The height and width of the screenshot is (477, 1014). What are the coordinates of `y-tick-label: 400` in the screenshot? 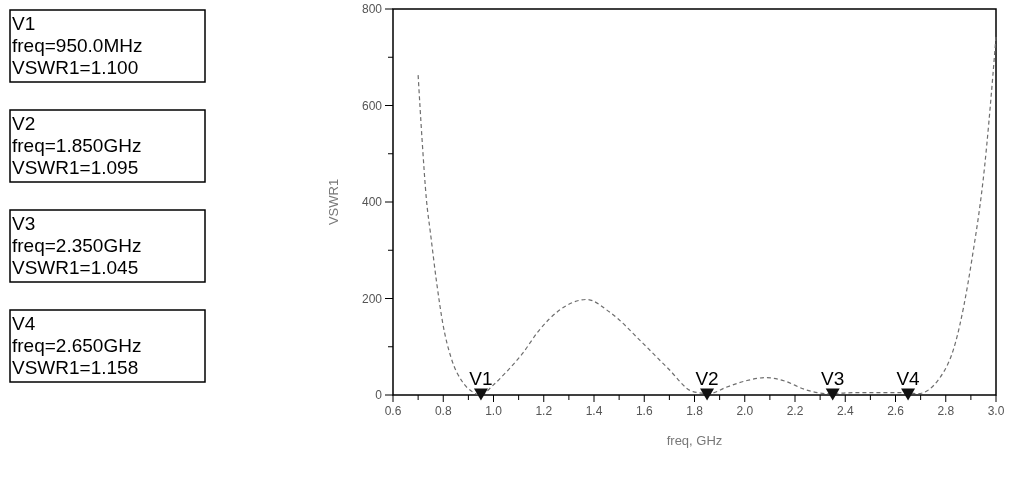 It's located at (372, 202).